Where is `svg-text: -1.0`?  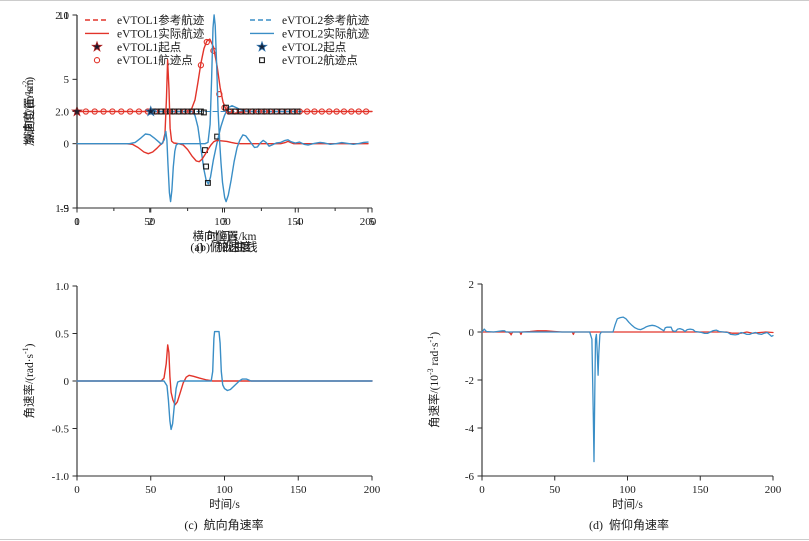
svg-text: -1.0 is located at coordinates (61, 477).